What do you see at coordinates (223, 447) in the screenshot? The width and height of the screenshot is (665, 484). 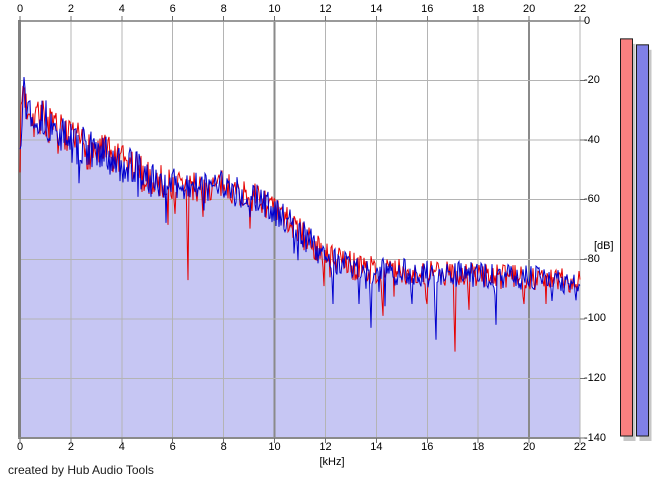 I see `x-axis-tick-label-bottom: 8` at bounding box center [223, 447].